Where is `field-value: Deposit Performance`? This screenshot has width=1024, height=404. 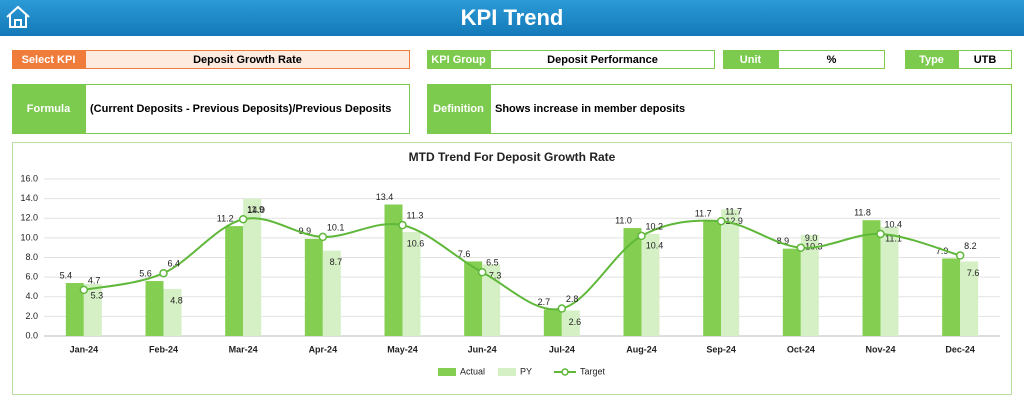 field-value: Deposit Performance is located at coordinates (602, 59).